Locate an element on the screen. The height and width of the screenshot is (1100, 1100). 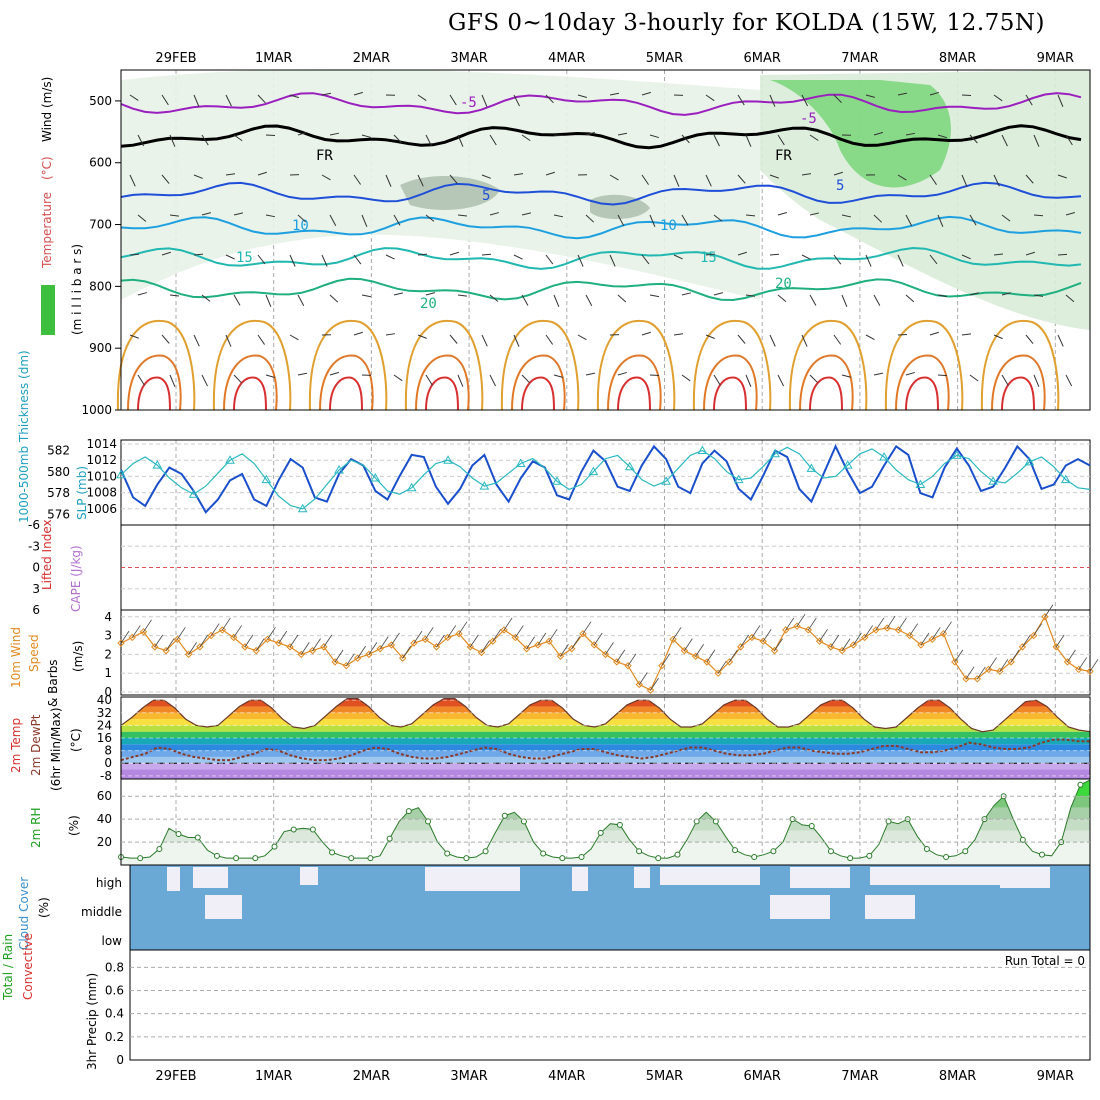
thickness-line is located at coordinates (605, 478).